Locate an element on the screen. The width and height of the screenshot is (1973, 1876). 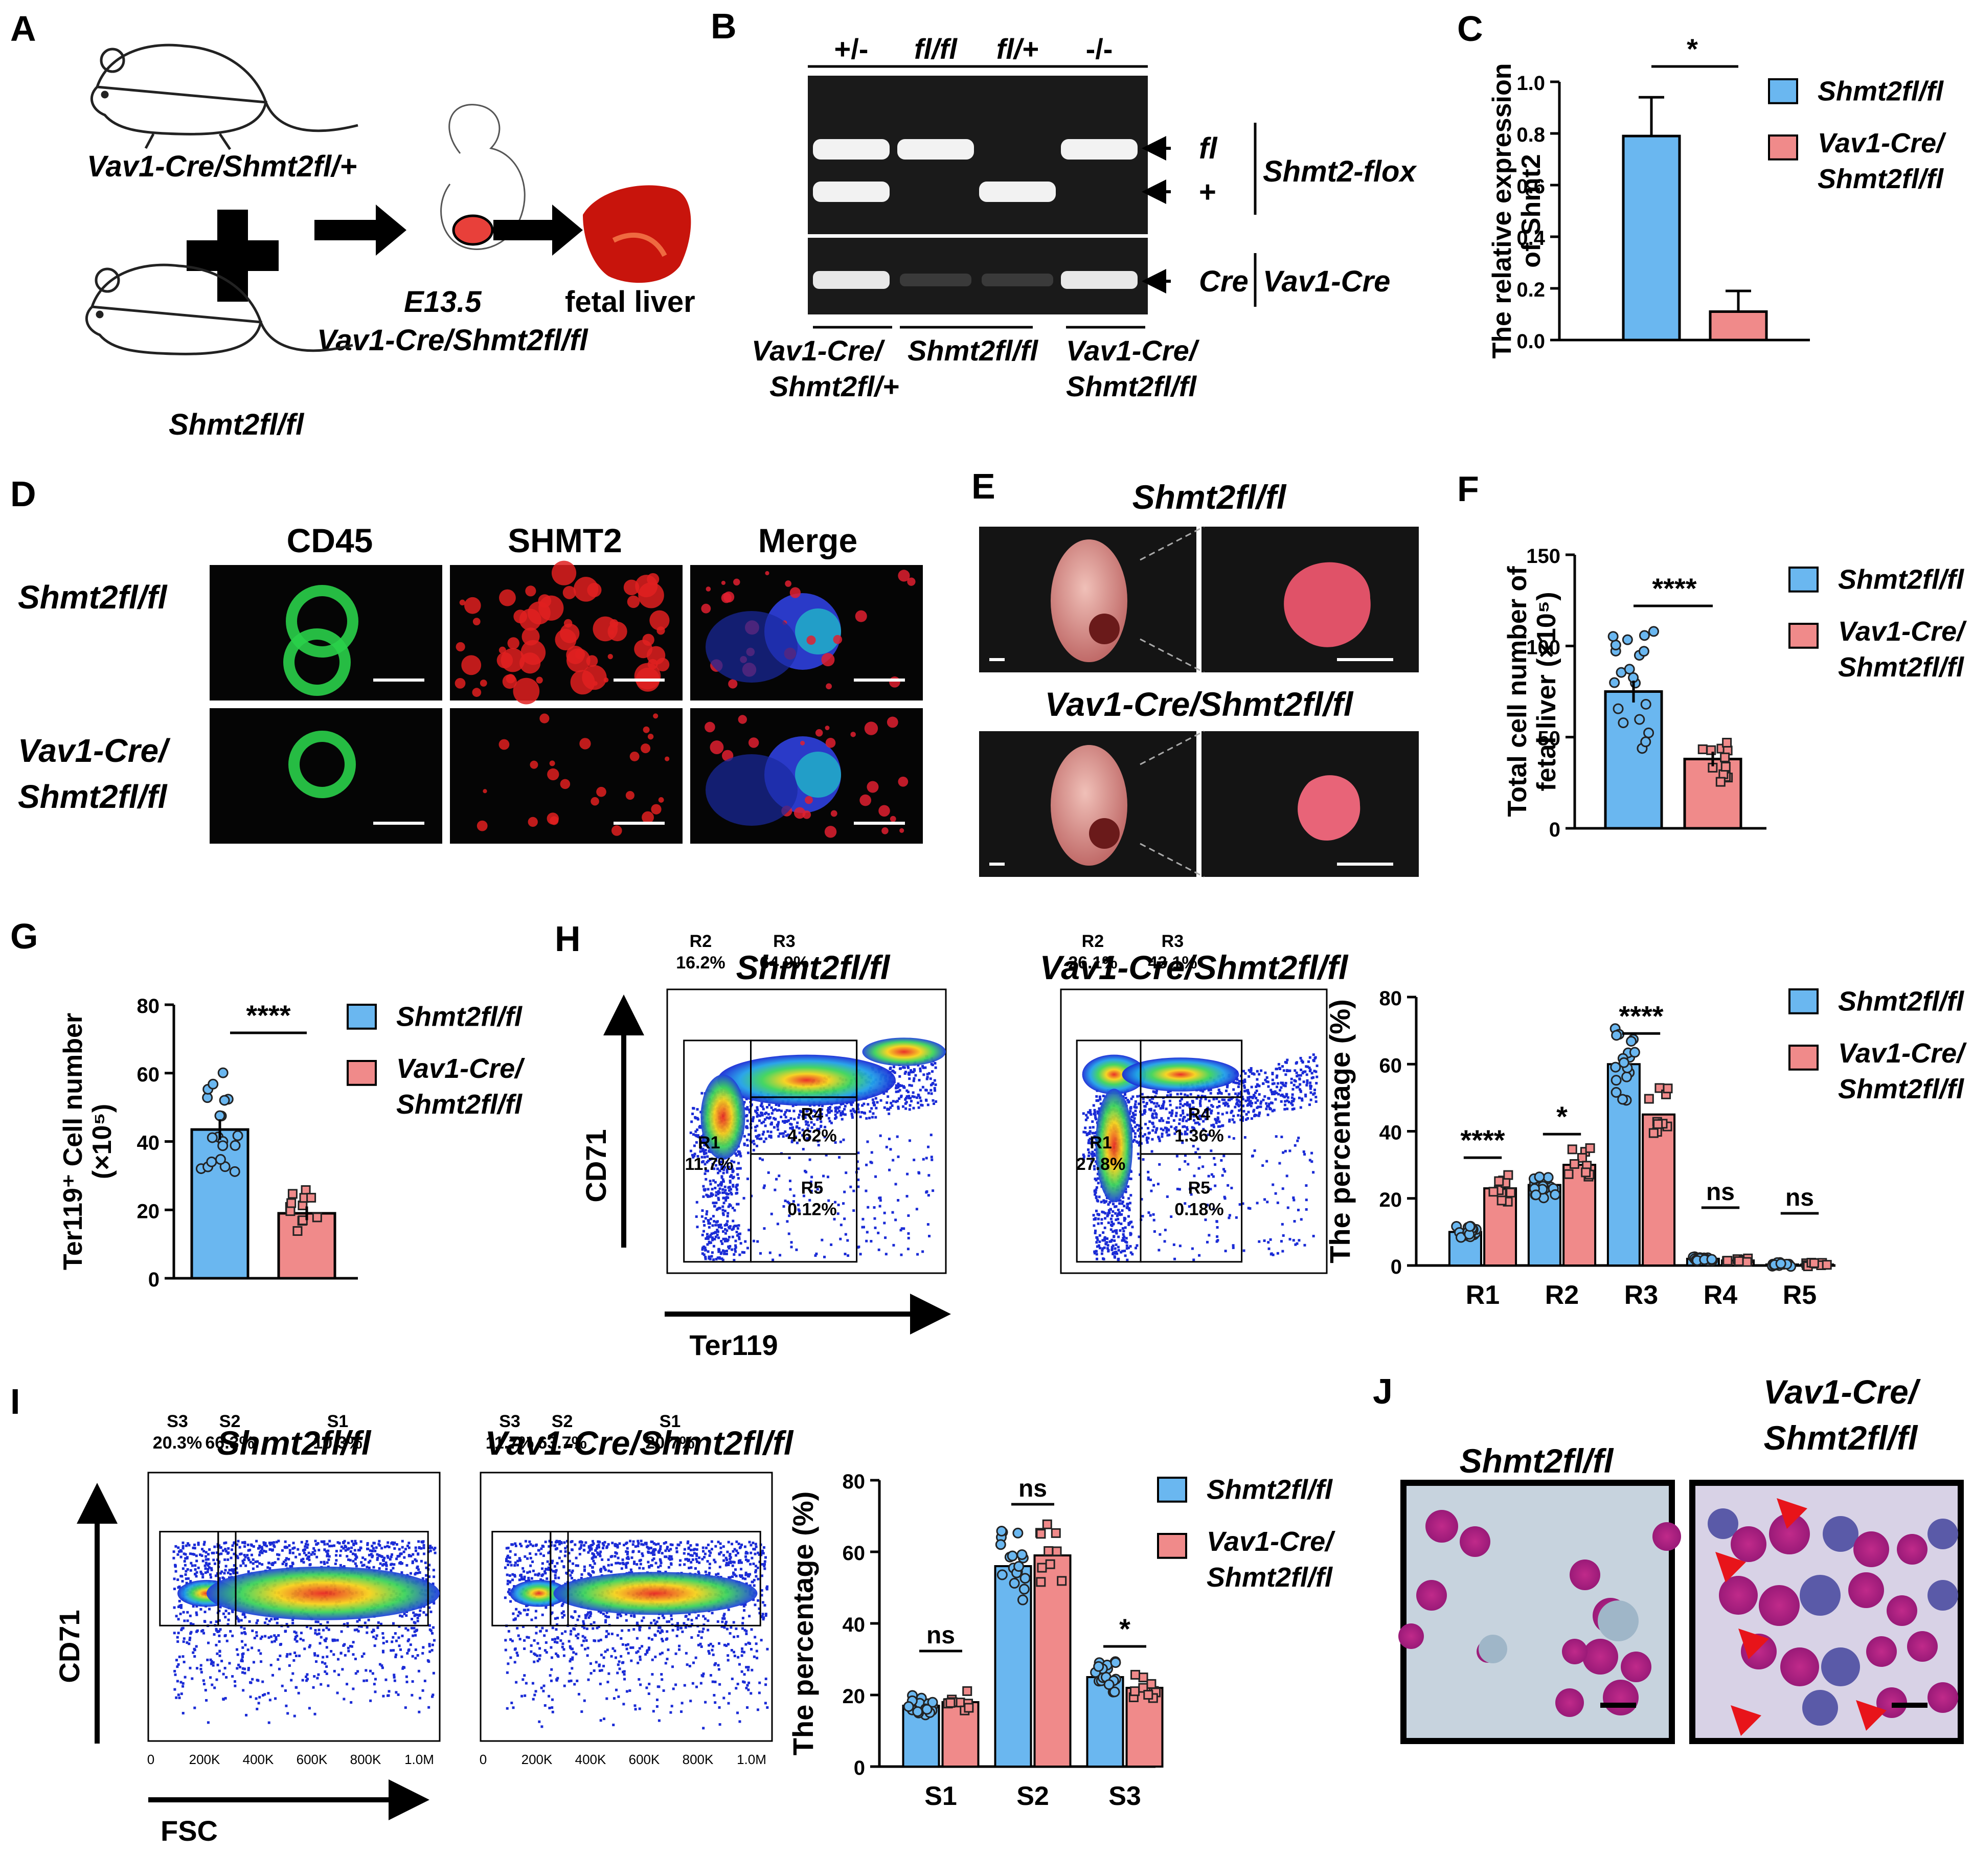
density-blob is located at coordinates (1180, 1074).